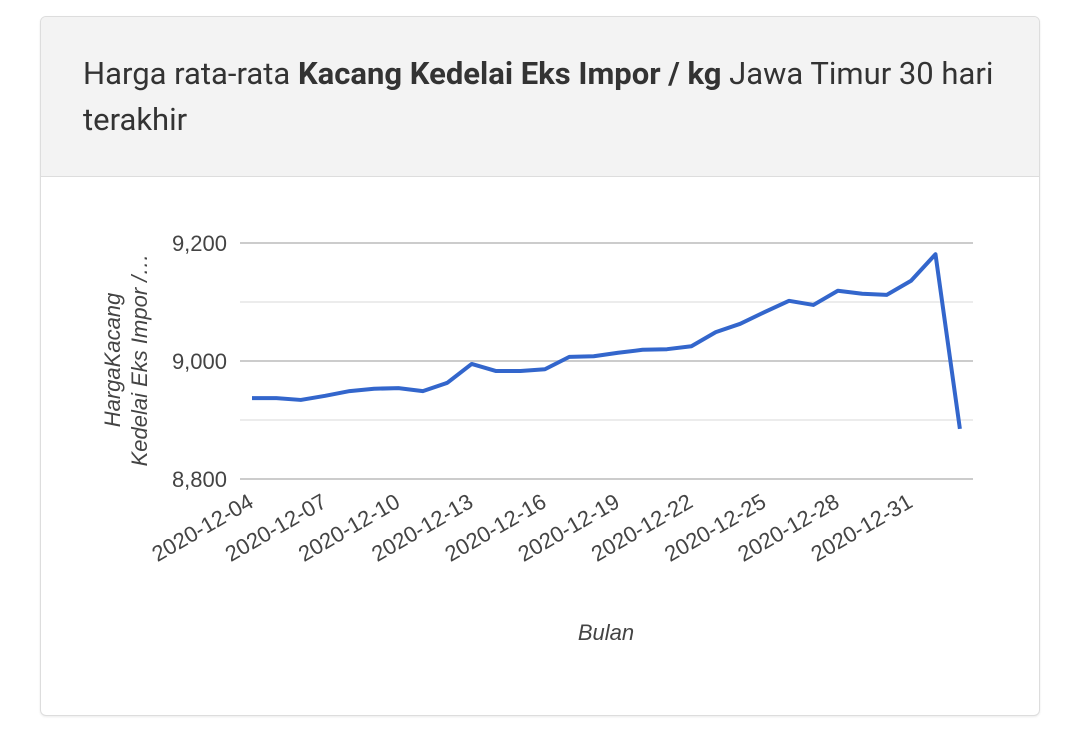 The width and height of the screenshot is (1080, 741). Describe the element at coordinates (606, 632) in the screenshot. I see `x-axis-title: Bulan` at that location.